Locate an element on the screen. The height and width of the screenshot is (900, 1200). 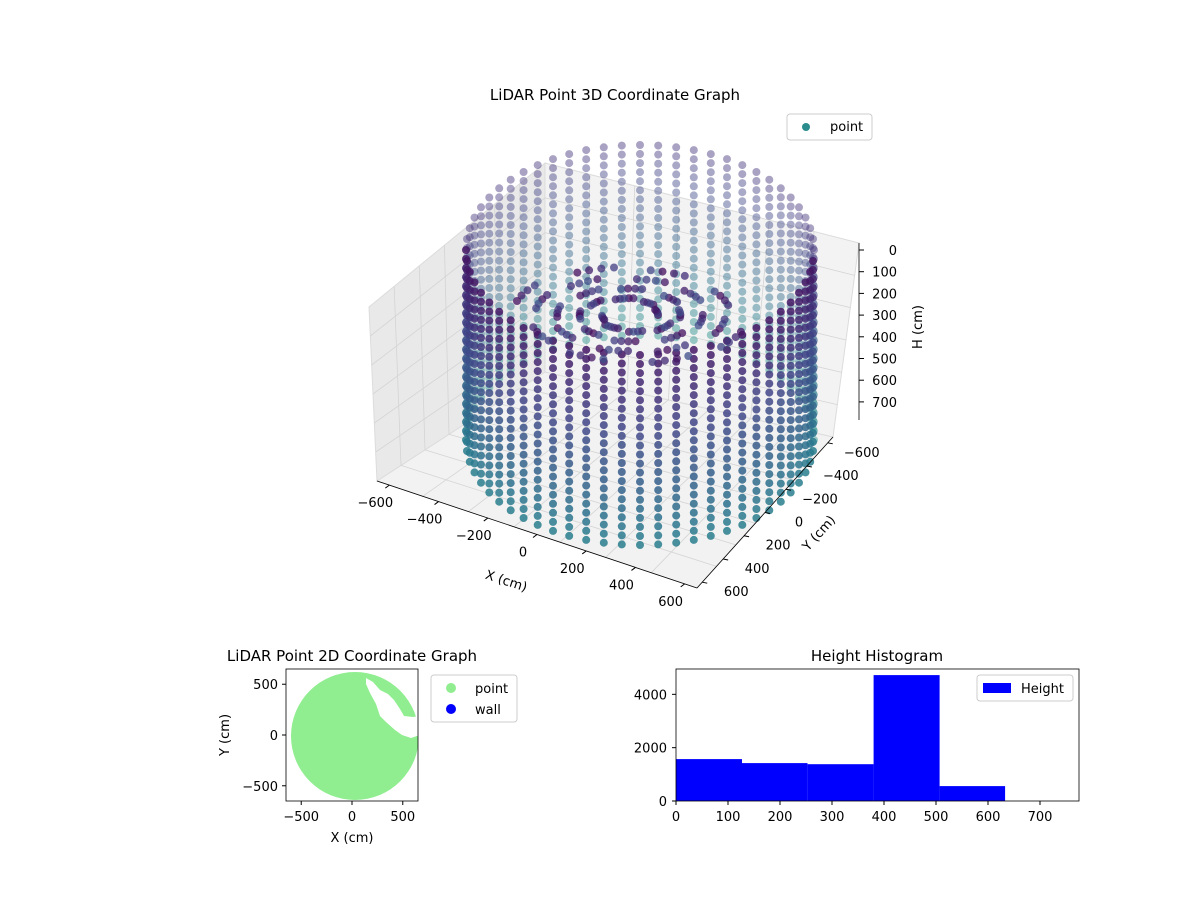
legend-3d-label: point is located at coordinates (846, 127).